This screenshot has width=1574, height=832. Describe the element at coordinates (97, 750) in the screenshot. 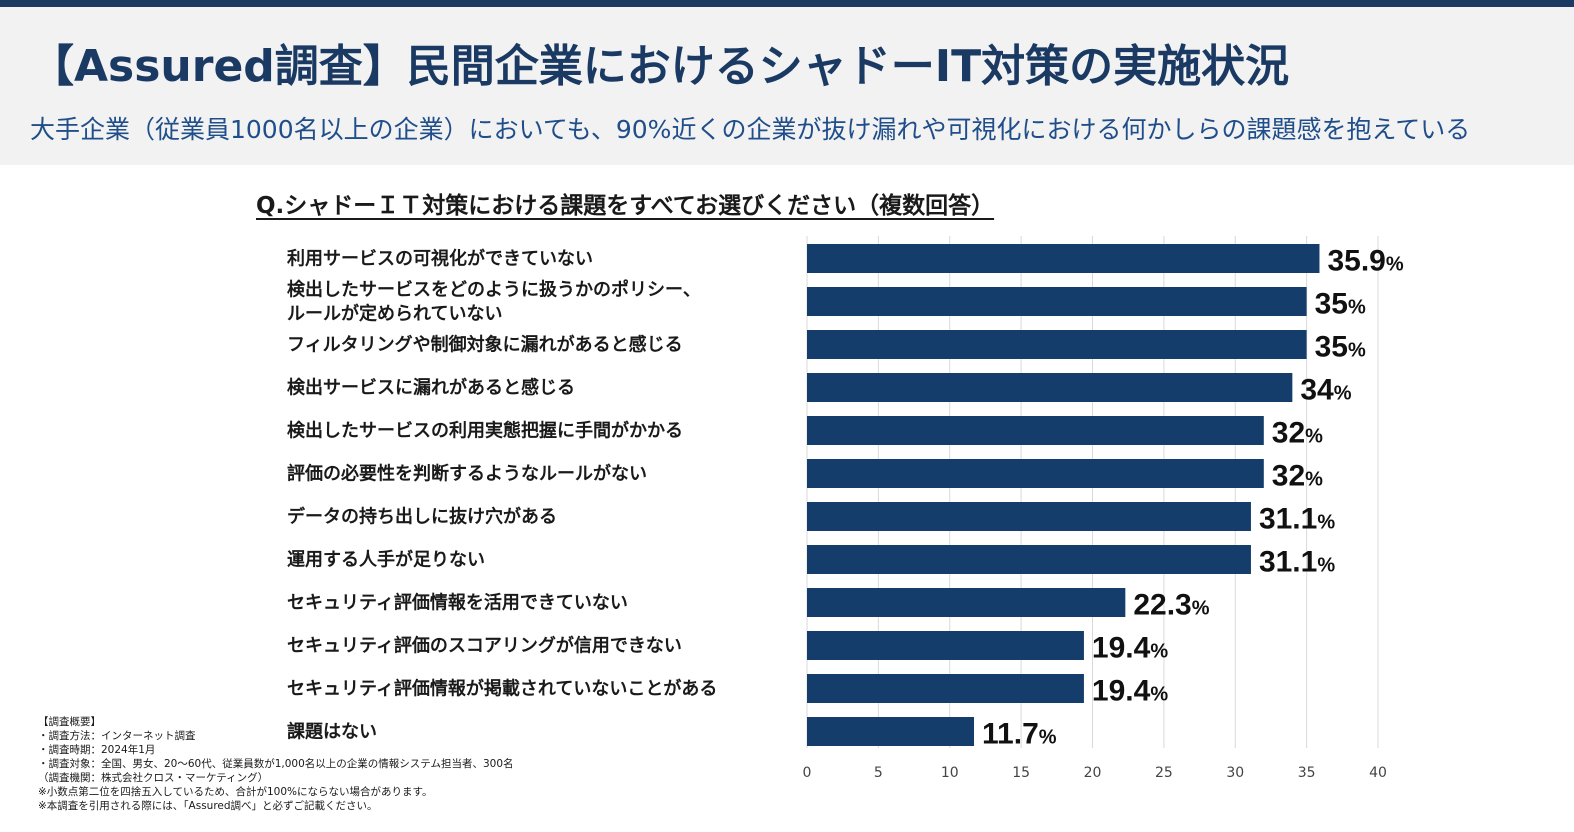

I see `note-line: ・調査時期：2024年1月` at that location.